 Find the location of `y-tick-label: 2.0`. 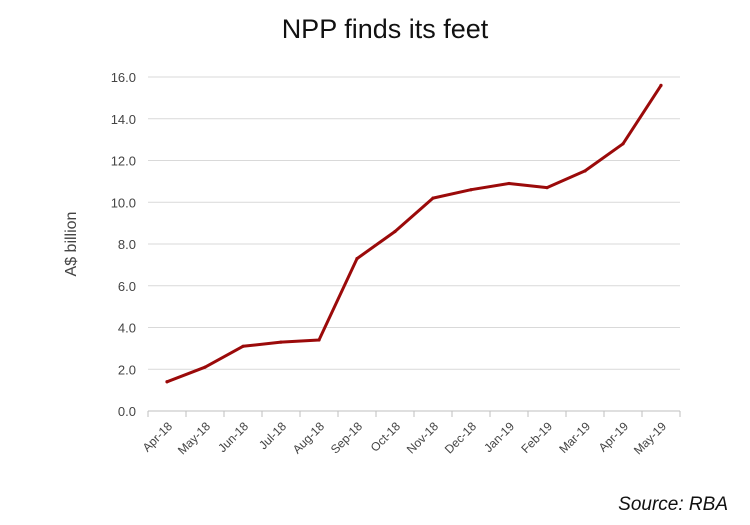

y-tick-label: 2.0 is located at coordinates (127, 369).